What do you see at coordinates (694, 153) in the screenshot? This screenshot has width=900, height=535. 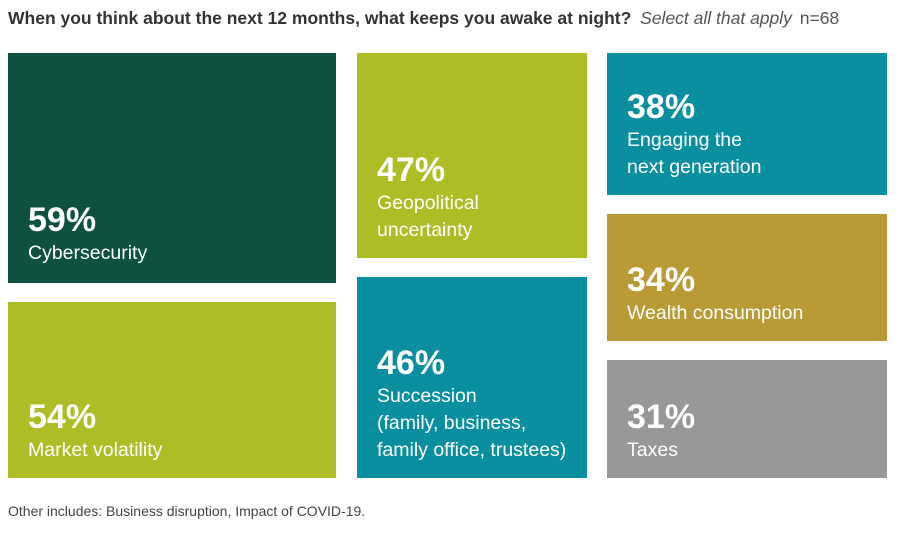 I see `tile-label: Engaging the next generation` at bounding box center [694, 153].